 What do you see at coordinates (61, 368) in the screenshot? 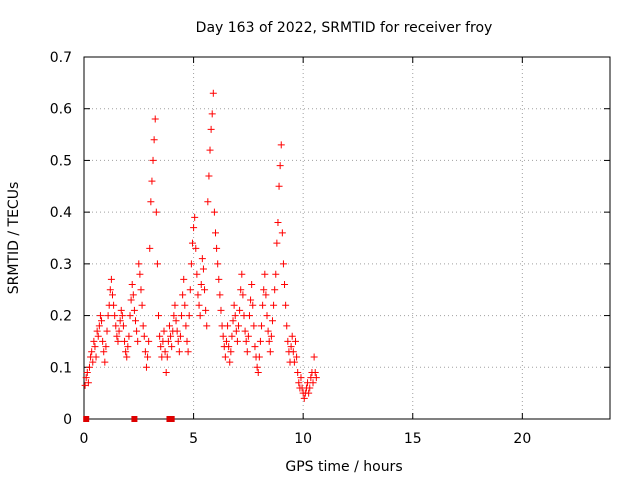
I see `y-tick-label: 0.1` at bounding box center [61, 368].